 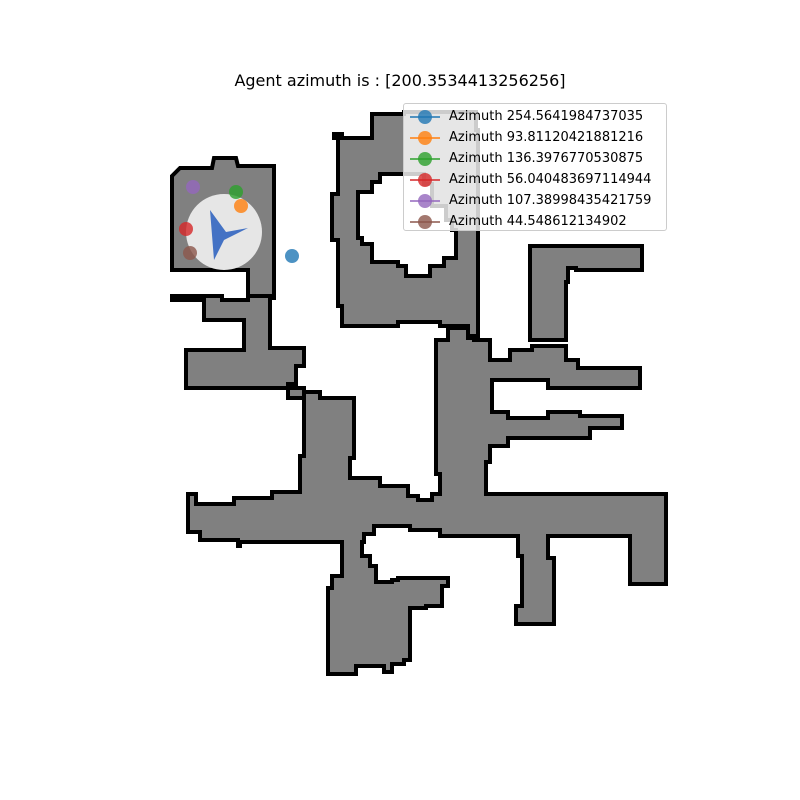 What do you see at coordinates (546, 137) in the screenshot?
I see `legend-label: Azimuth 93.81120421881216` at bounding box center [546, 137].